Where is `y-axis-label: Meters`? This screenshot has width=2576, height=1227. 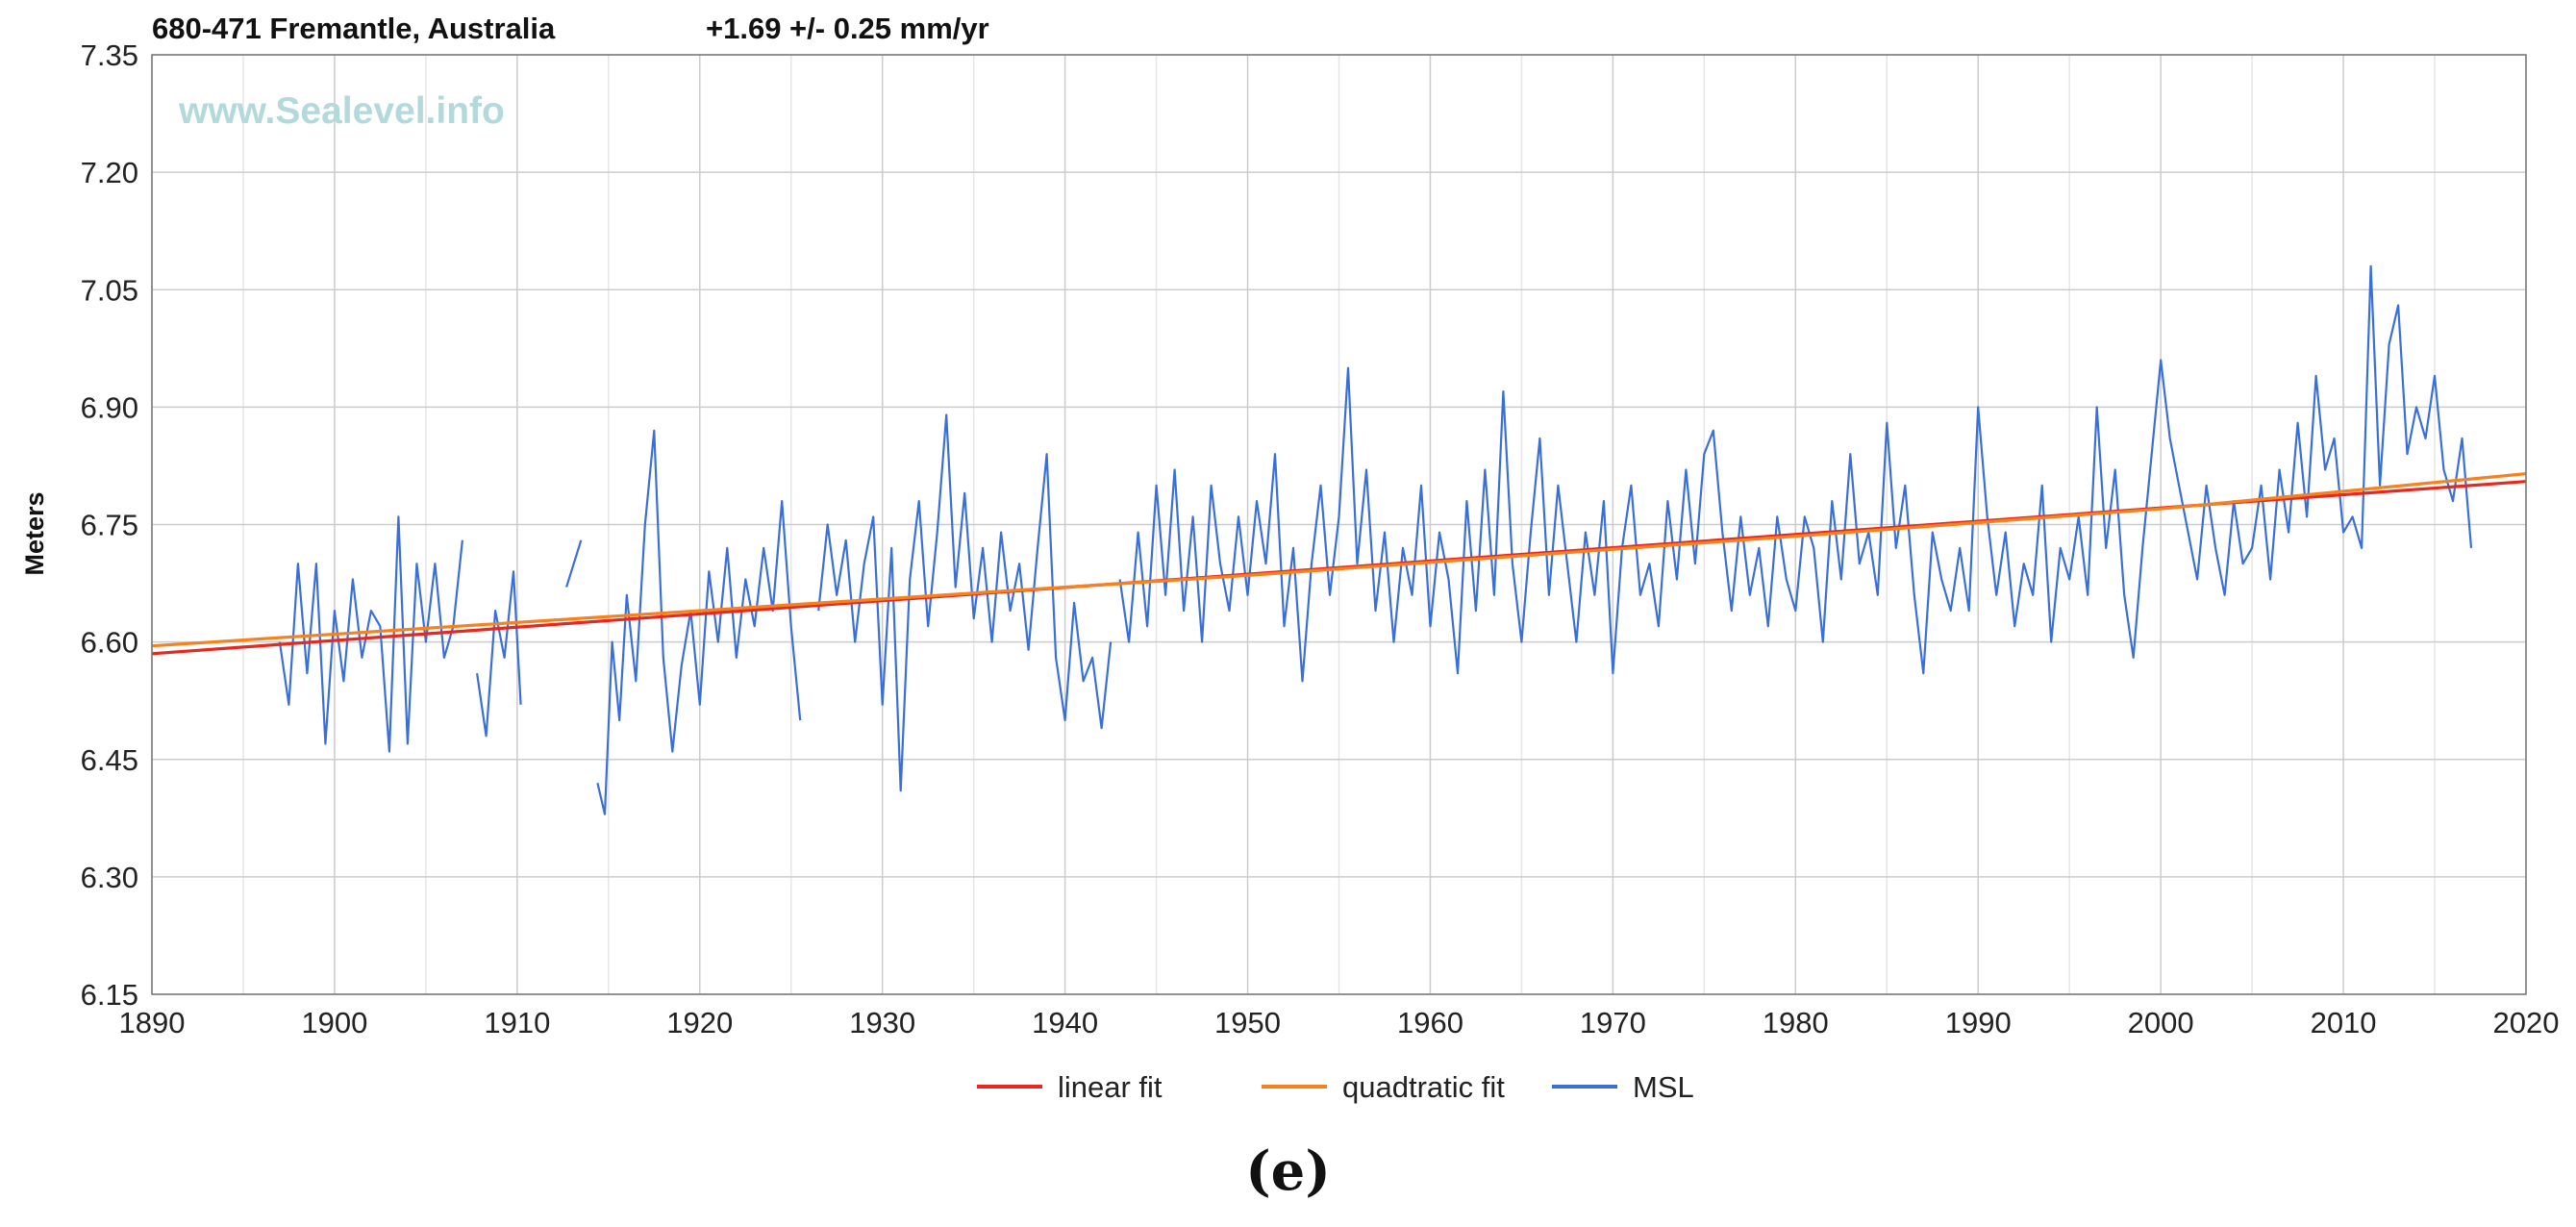 y-axis-label: Meters is located at coordinates (34, 533).